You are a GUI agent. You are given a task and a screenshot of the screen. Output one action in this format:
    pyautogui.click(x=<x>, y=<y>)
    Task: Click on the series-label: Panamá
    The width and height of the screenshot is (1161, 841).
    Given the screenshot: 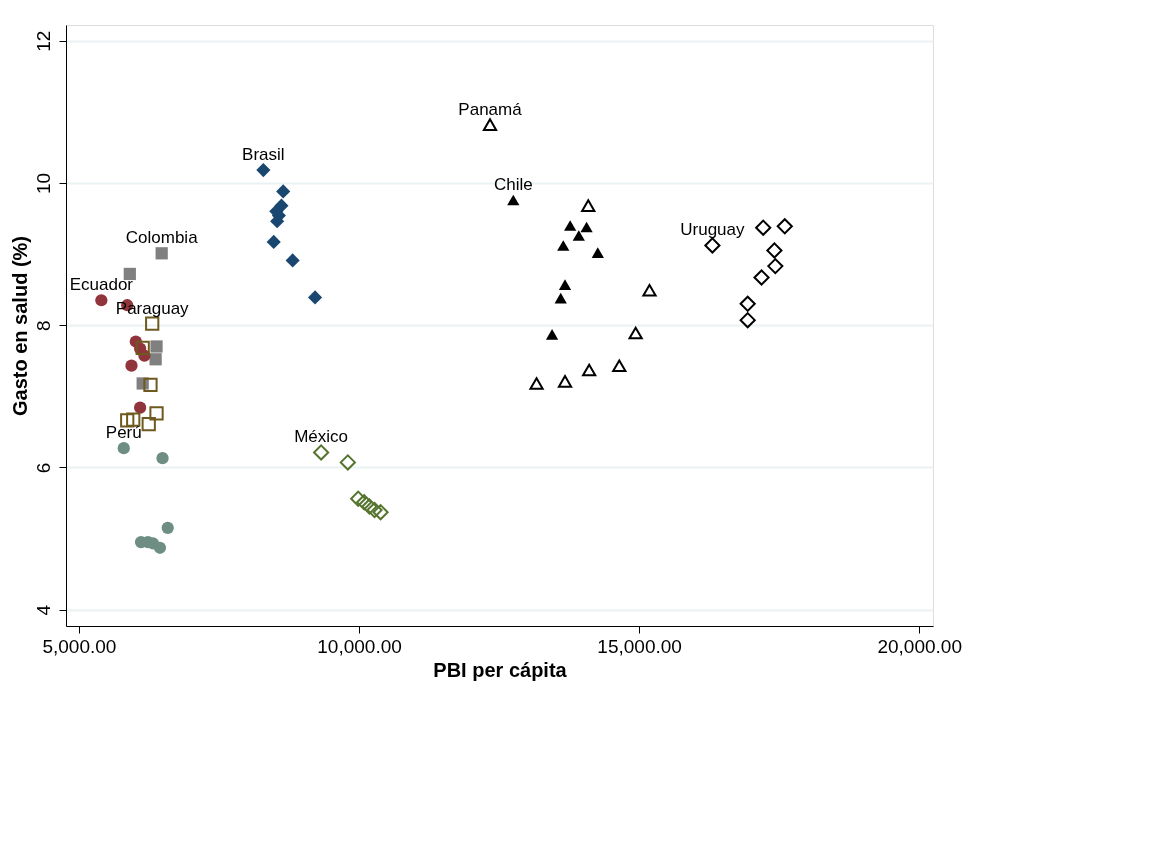 What is the action you would take?
    pyautogui.click(x=490, y=109)
    